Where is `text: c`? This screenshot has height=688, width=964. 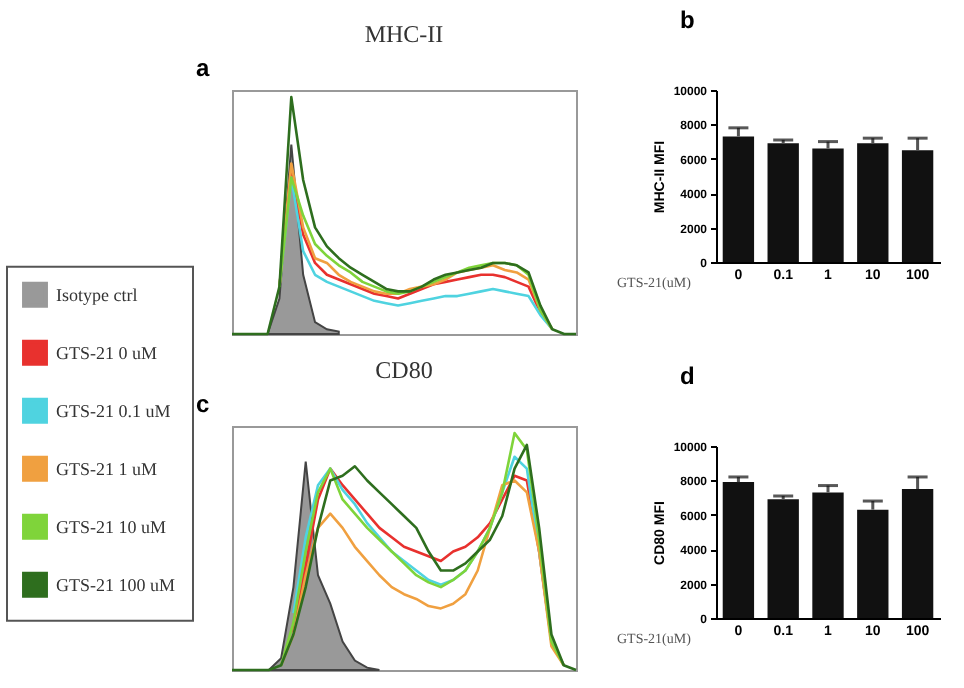 text: c is located at coordinates (203, 404).